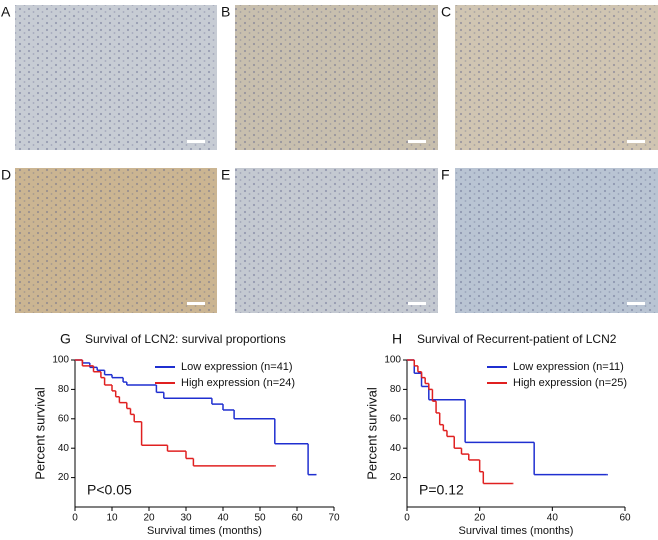 The height and width of the screenshot is (540, 658). What do you see at coordinates (568, 367) in the screenshot?
I see `legend-label: Low expression (n=11)` at bounding box center [568, 367].